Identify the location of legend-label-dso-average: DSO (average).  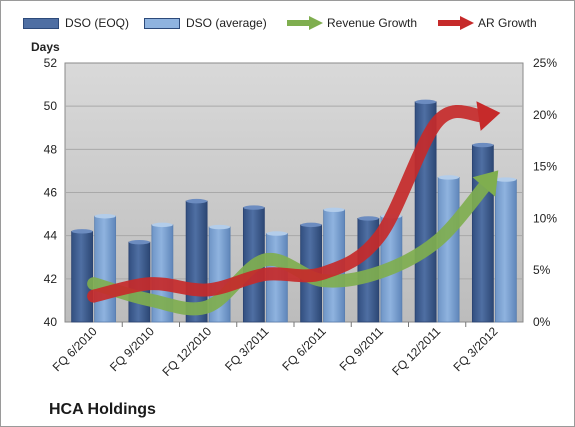
(226, 23).